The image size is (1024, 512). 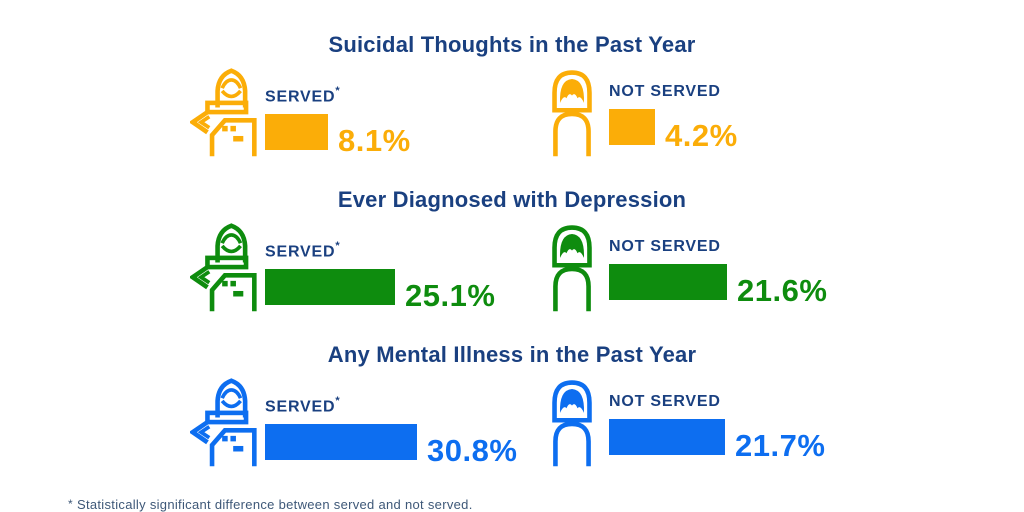 I want to click on not-served-bar-row: 21.6%, so click(x=718, y=285).